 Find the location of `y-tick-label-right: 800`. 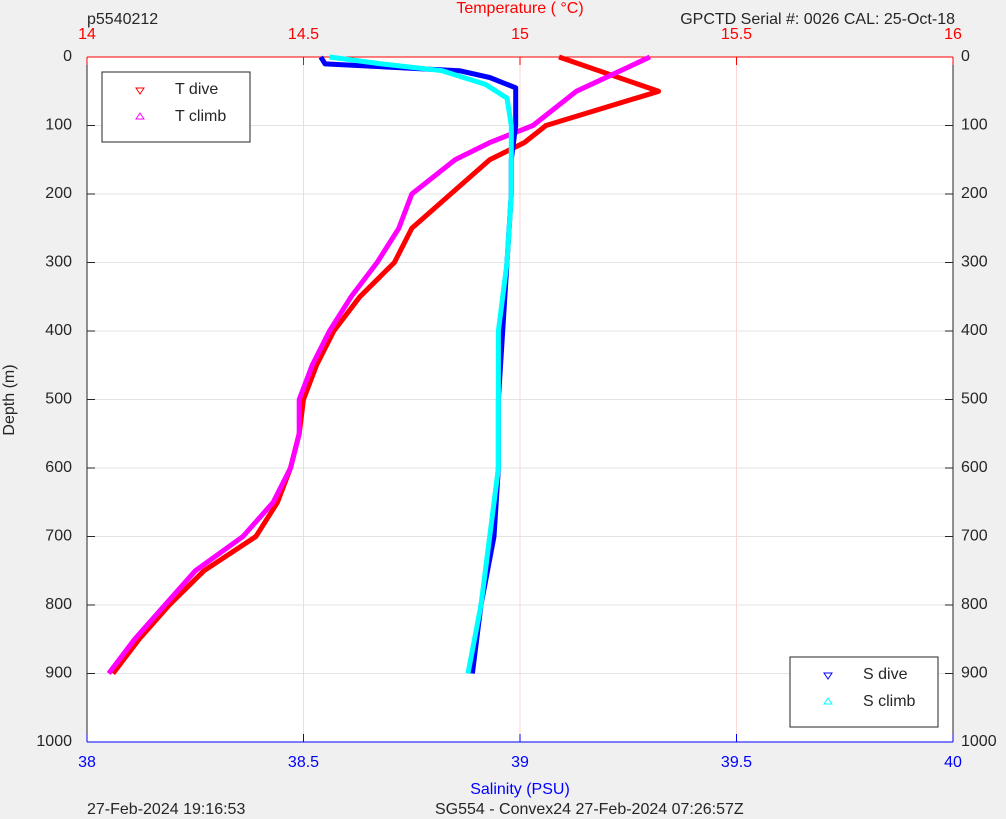

y-tick-label-right: 800 is located at coordinates (974, 604).